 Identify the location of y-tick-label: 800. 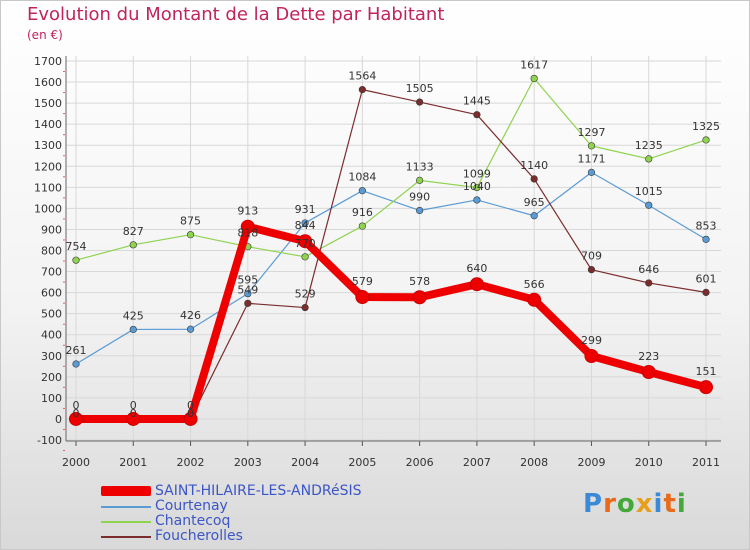
(51, 251).